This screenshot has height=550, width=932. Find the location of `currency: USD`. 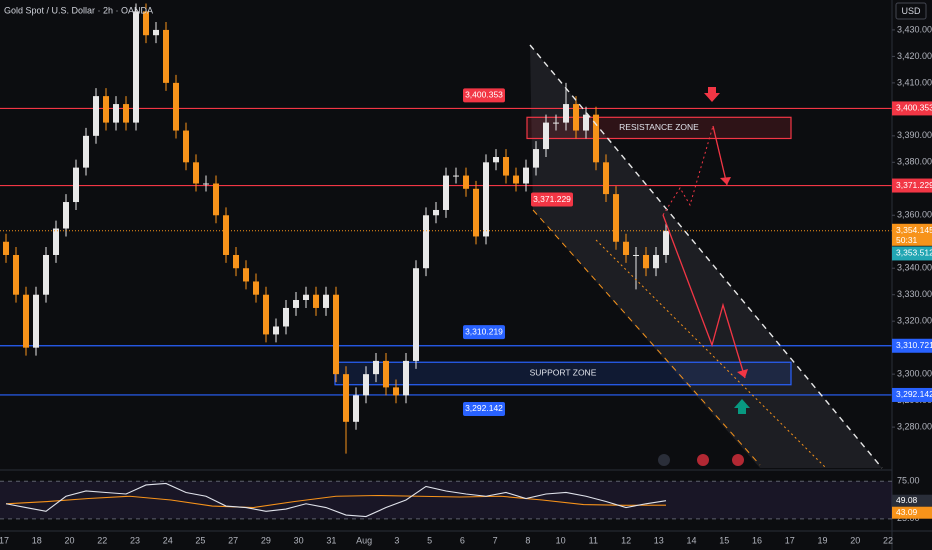

currency: USD is located at coordinates (911, 11).